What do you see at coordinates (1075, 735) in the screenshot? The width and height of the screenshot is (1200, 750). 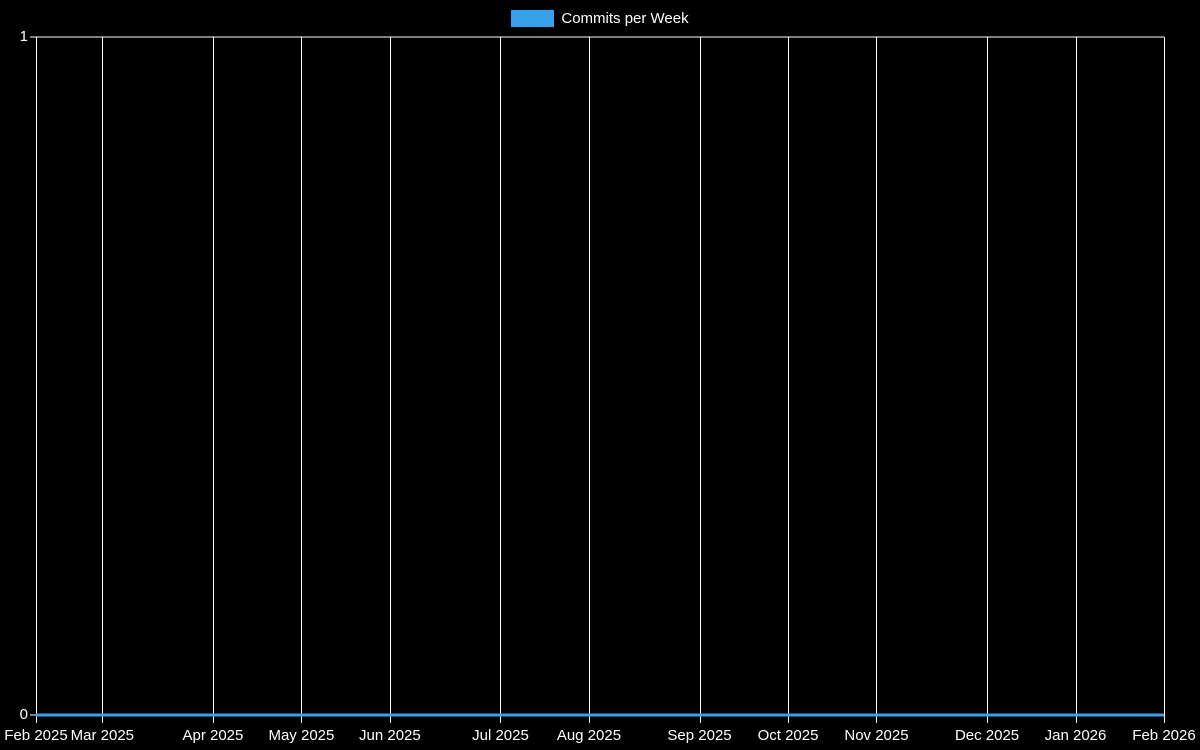 I see `x-tick-label: Jan 2026` at bounding box center [1075, 735].